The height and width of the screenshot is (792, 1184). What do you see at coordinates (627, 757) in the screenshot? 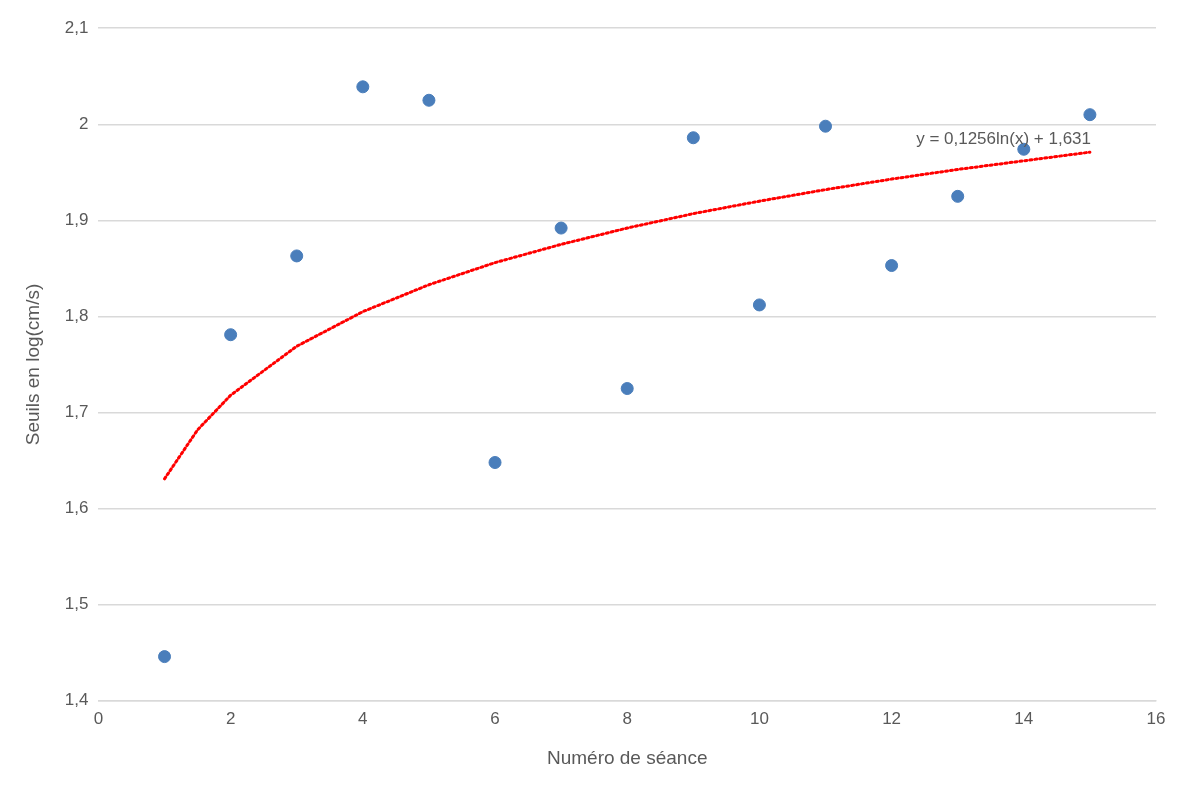
I see `x-axis-title: Numéro de séance` at bounding box center [627, 757].